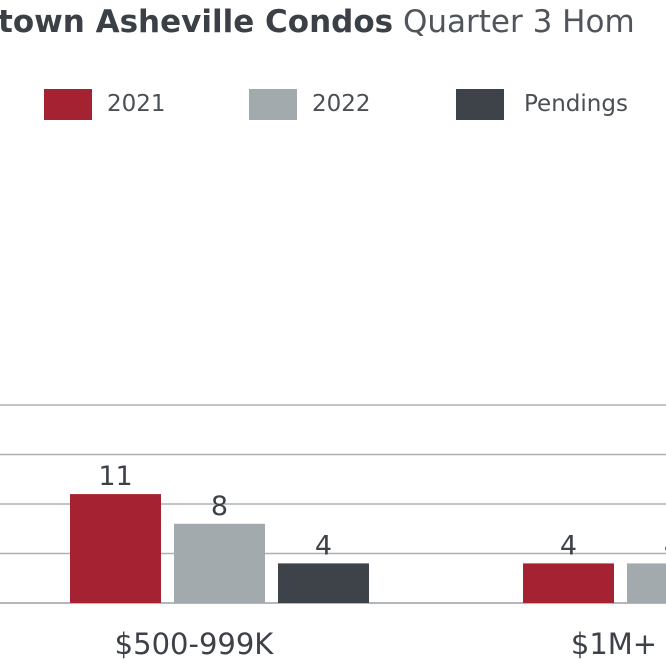 The height and width of the screenshot is (666, 666). What do you see at coordinates (341, 104) in the screenshot?
I see `legend-label-2022: 2022` at bounding box center [341, 104].